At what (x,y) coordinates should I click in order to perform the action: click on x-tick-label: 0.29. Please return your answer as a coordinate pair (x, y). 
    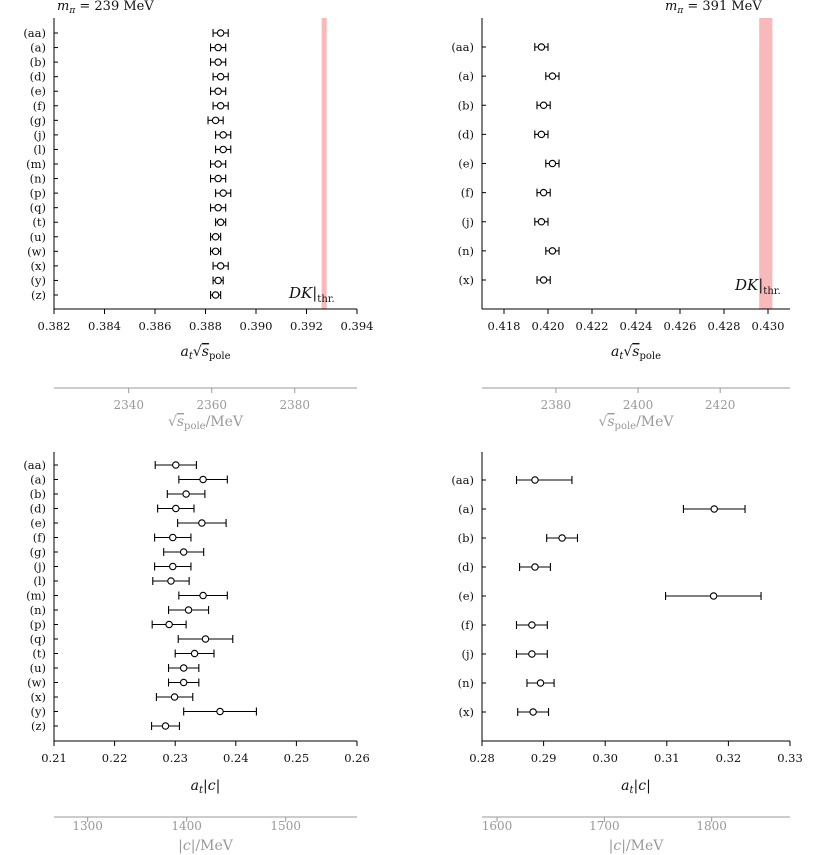
    Looking at the image, I should click on (544, 758).